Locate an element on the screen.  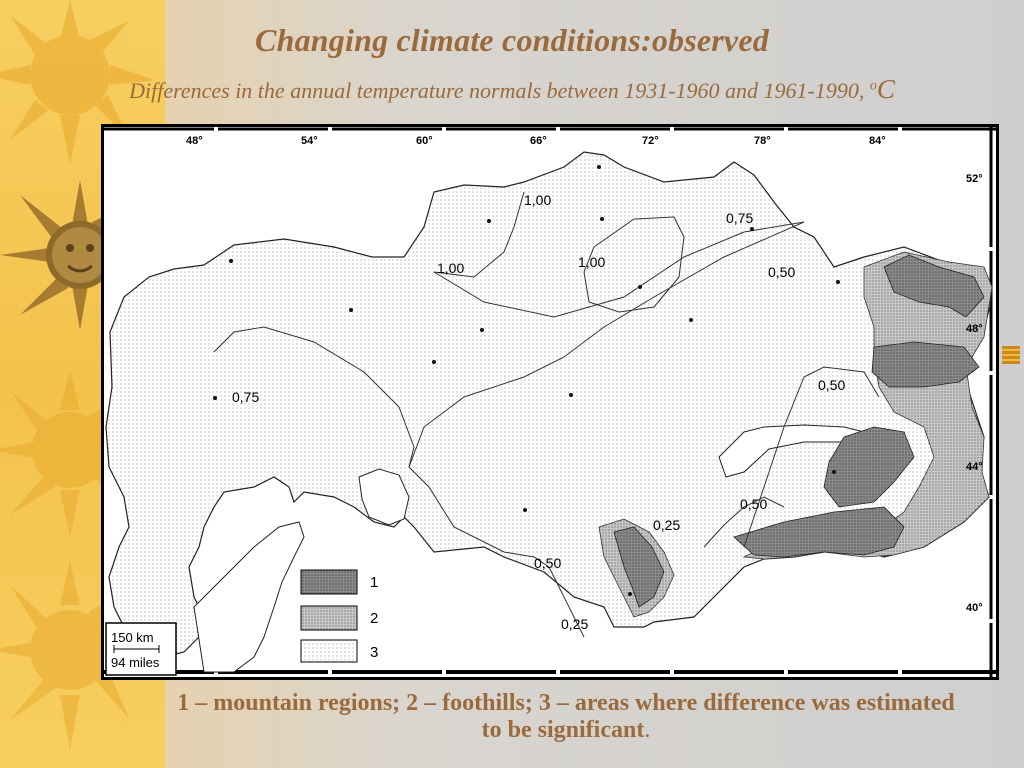
legend-label: 2 is located at coordinates (374, 618).